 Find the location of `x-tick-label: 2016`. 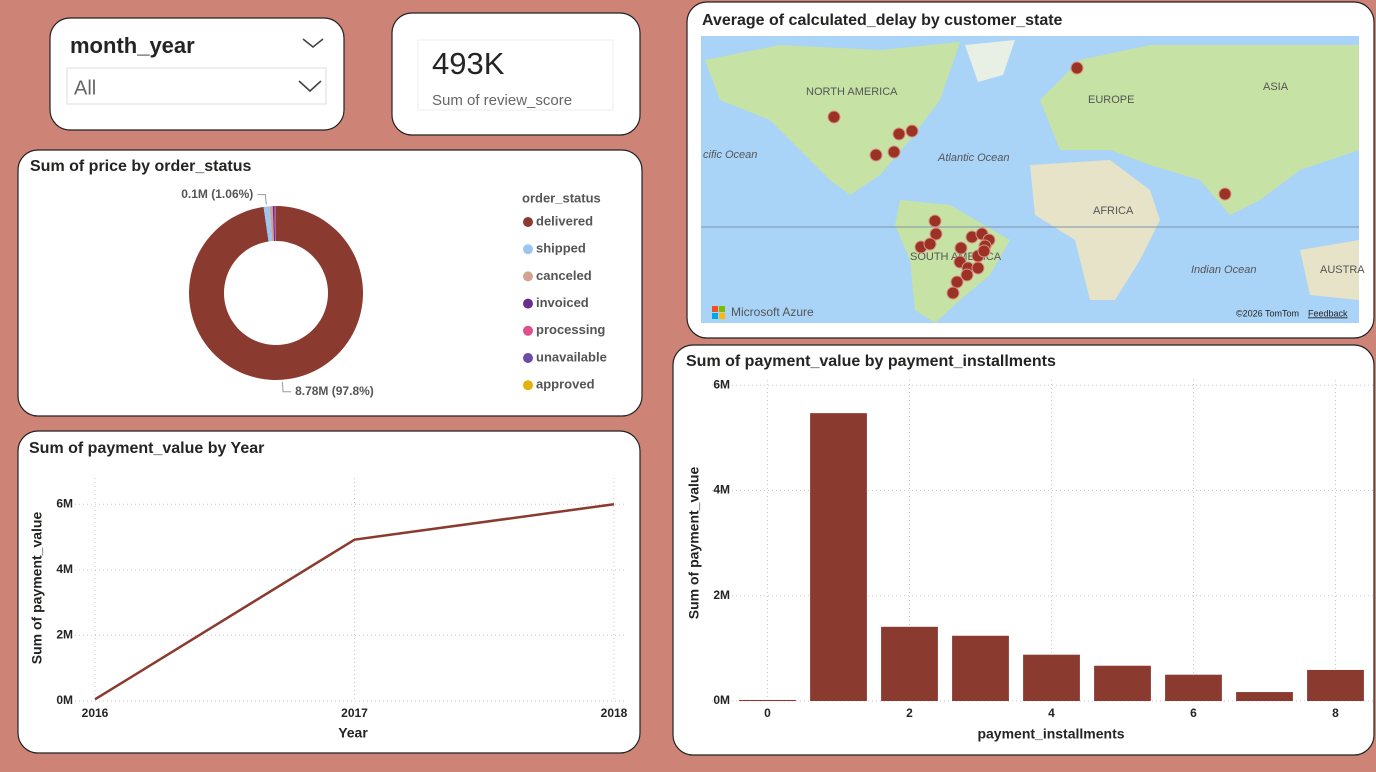

x-tick-label: 2016 is located at coordinates (95, 713).